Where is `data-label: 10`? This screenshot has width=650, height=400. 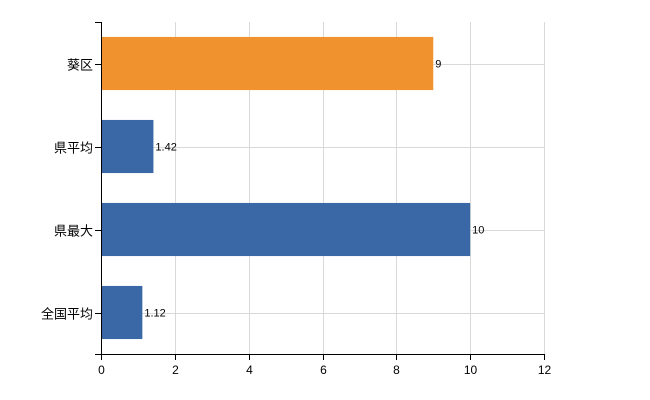 data-label: 10 is located at coordinates (478, 231).